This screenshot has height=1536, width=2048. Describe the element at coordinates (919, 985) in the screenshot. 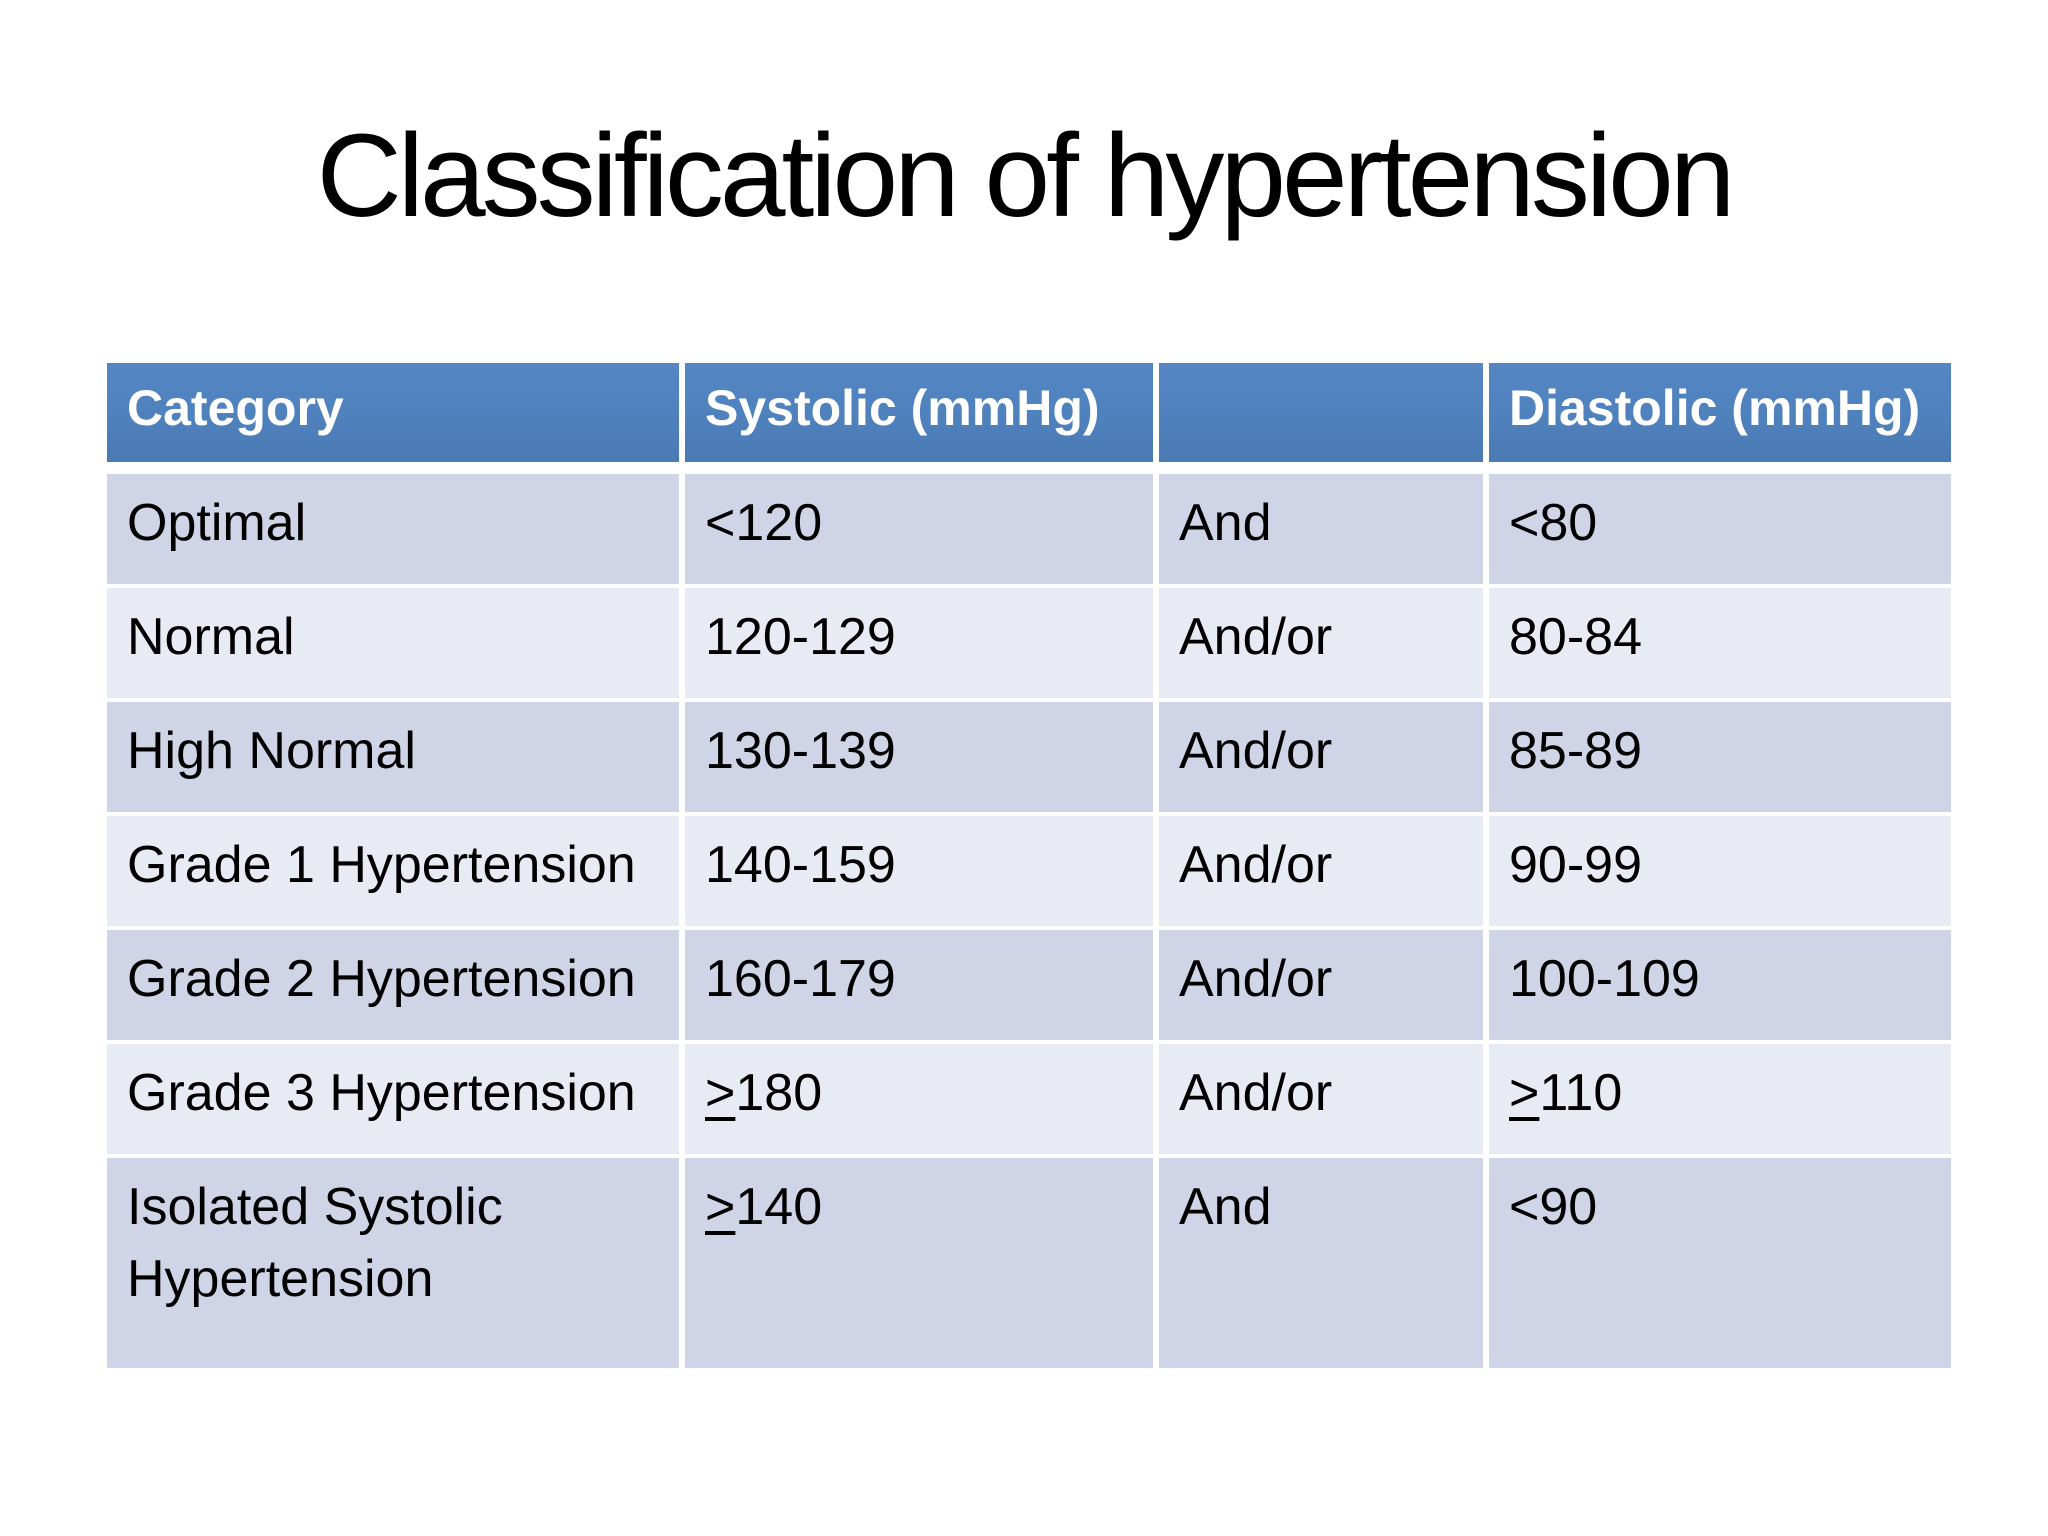

I see `cell-systolic: 160-179` at that location.